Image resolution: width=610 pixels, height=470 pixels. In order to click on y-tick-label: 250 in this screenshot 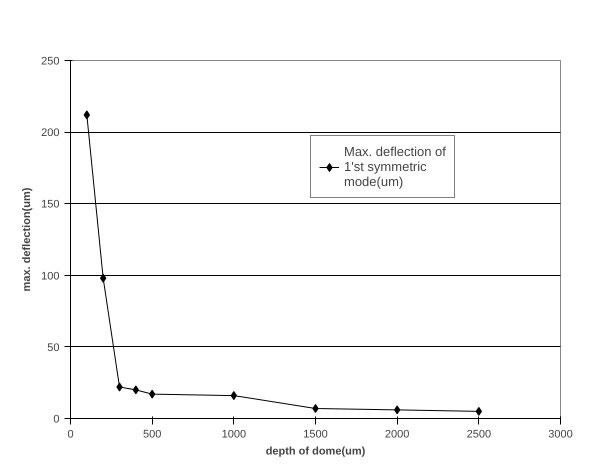, I will do `click(50, 62)`.